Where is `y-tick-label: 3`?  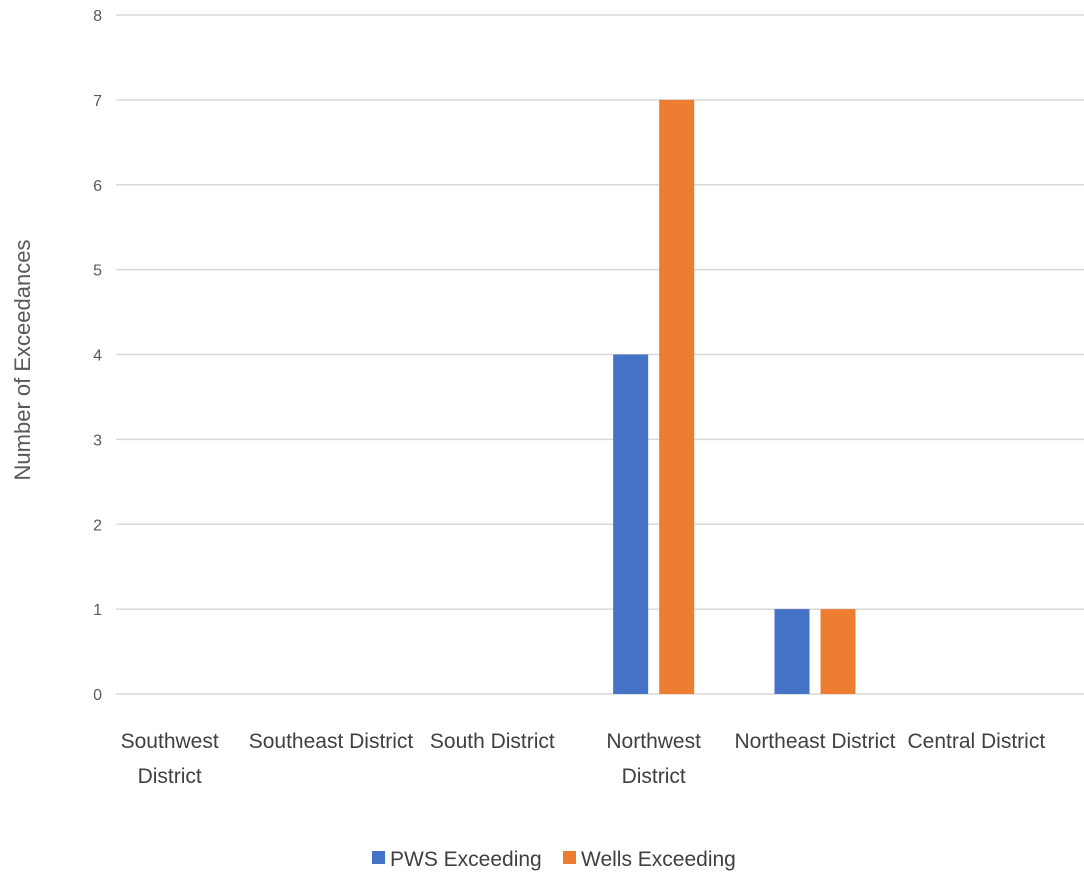 y-tick-label: 3 is located at coordinates (97, 440).